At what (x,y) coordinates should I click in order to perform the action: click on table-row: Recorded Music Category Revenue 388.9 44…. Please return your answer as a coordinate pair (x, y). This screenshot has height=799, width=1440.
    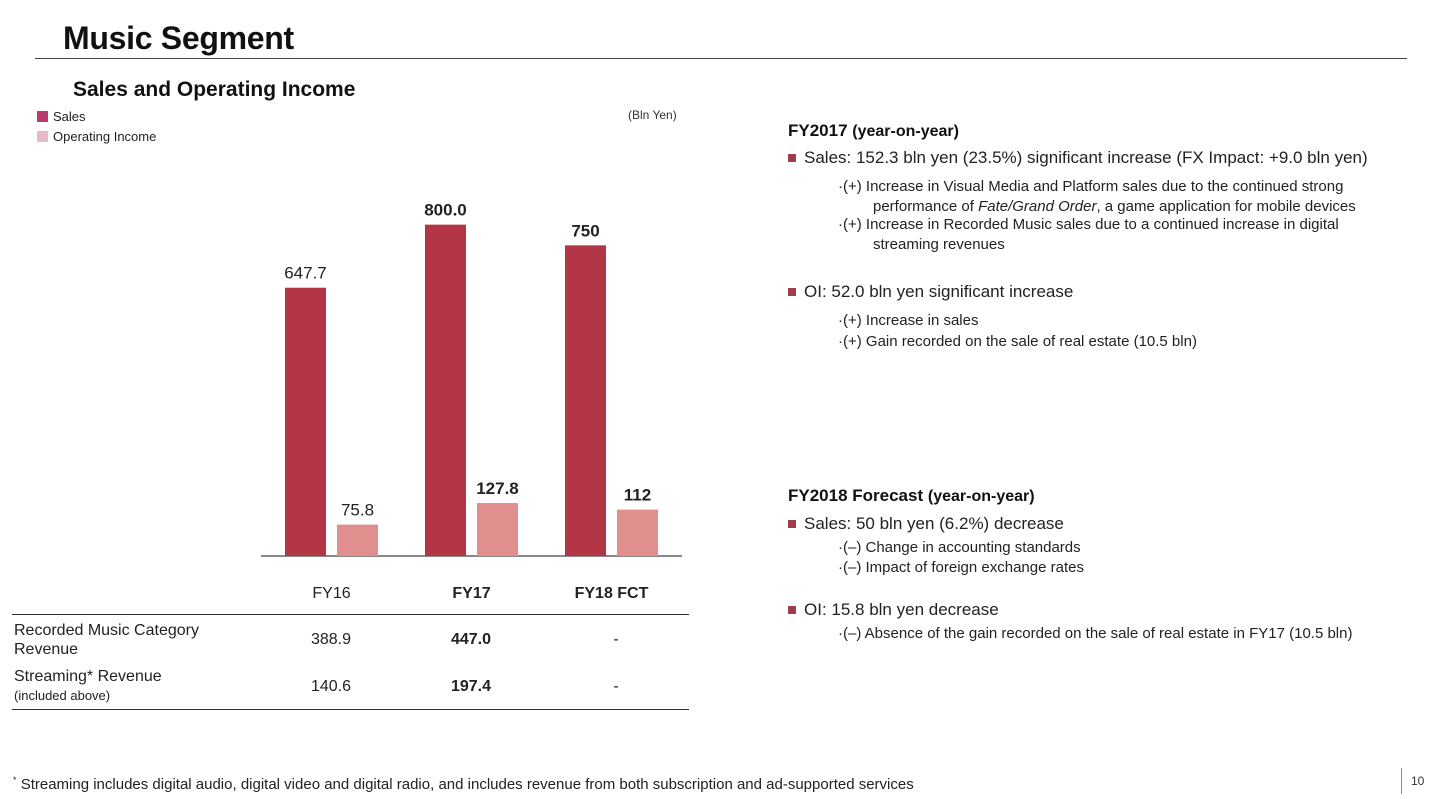
    Looking at the image, I should click on (350, 638).